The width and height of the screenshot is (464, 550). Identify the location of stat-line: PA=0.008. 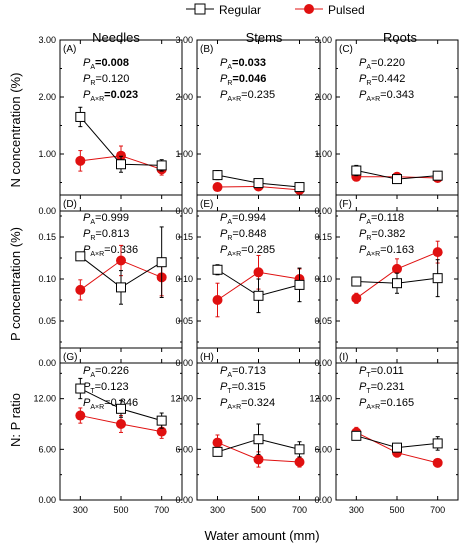
(106, 64).